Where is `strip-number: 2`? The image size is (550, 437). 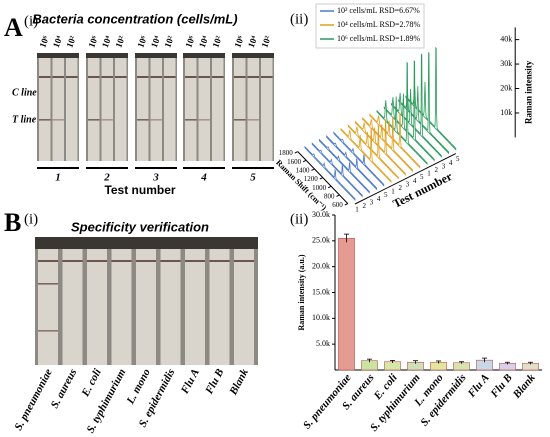 strip-number: 2 is located at coordinates (106, 178).